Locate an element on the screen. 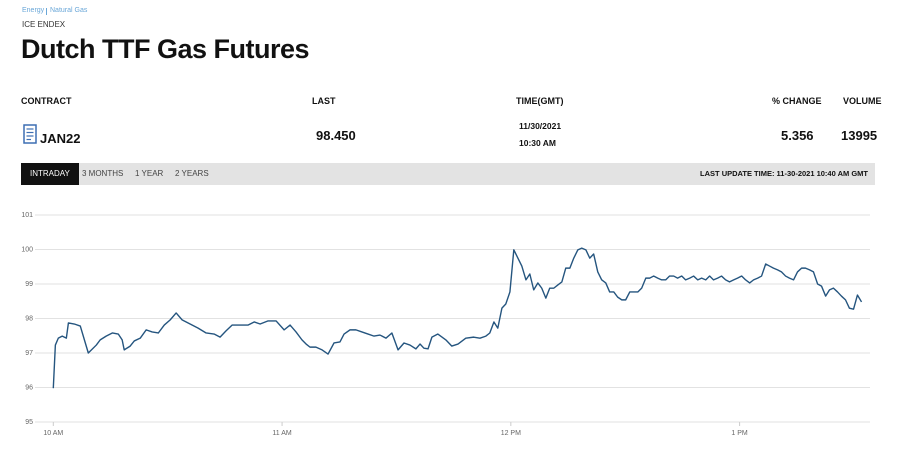  column-header: CONTRACT is located at coordinates (46, 101).